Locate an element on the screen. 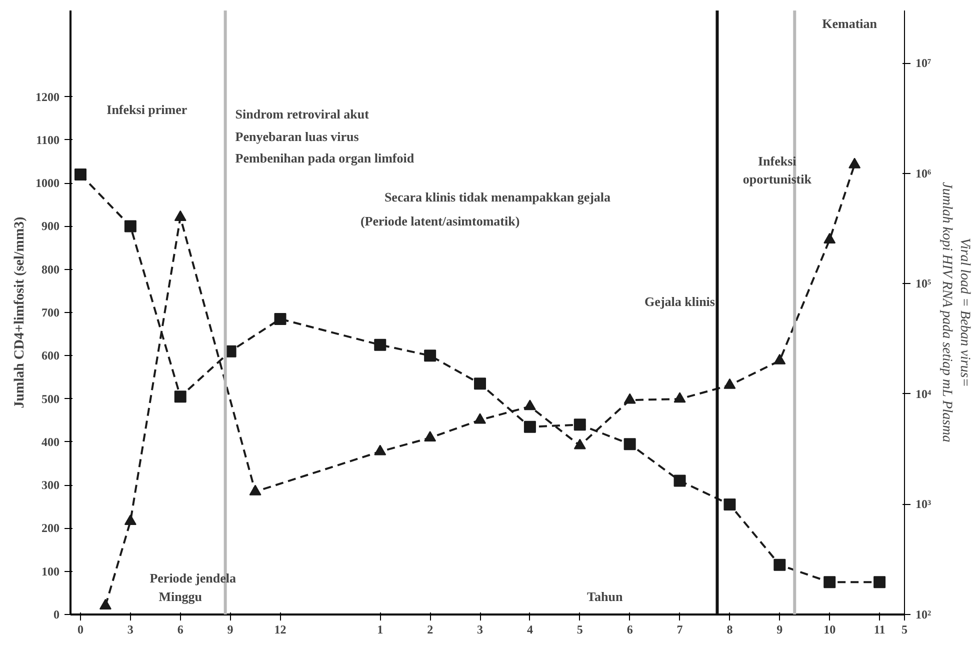 Image resolution: width=979 pixels, height=664 pixels. annotation: Infeksi primer is located at coordinates (147, 110).